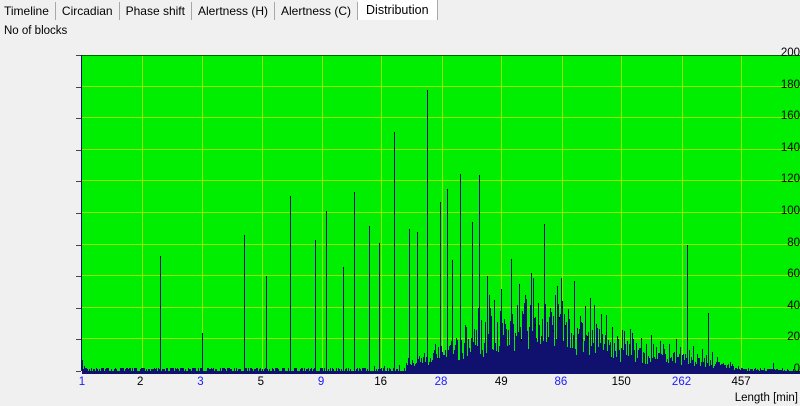 This screenshot has width=800, height=406. I want to click on tab-alertness-c: Alertness (C), so click(317, 11).